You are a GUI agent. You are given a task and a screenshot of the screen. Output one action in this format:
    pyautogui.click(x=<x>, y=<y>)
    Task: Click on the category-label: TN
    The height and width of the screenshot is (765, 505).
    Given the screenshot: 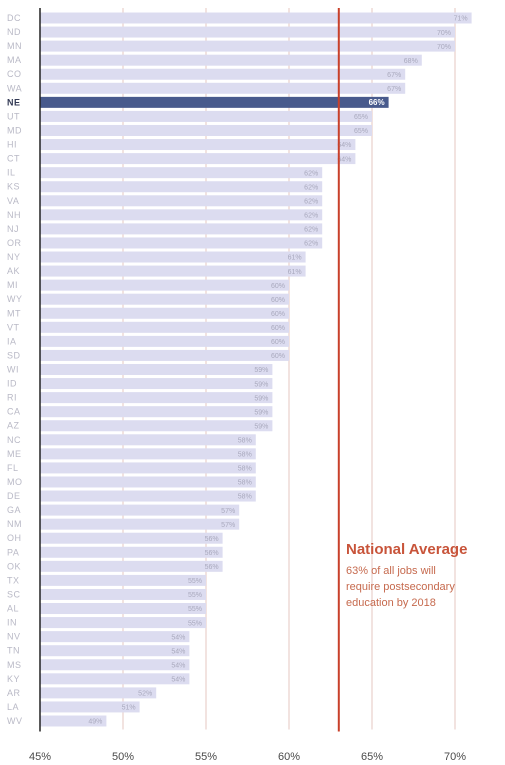 What is the action you would take?
    pyautogui.click(x=13, y=651)
    